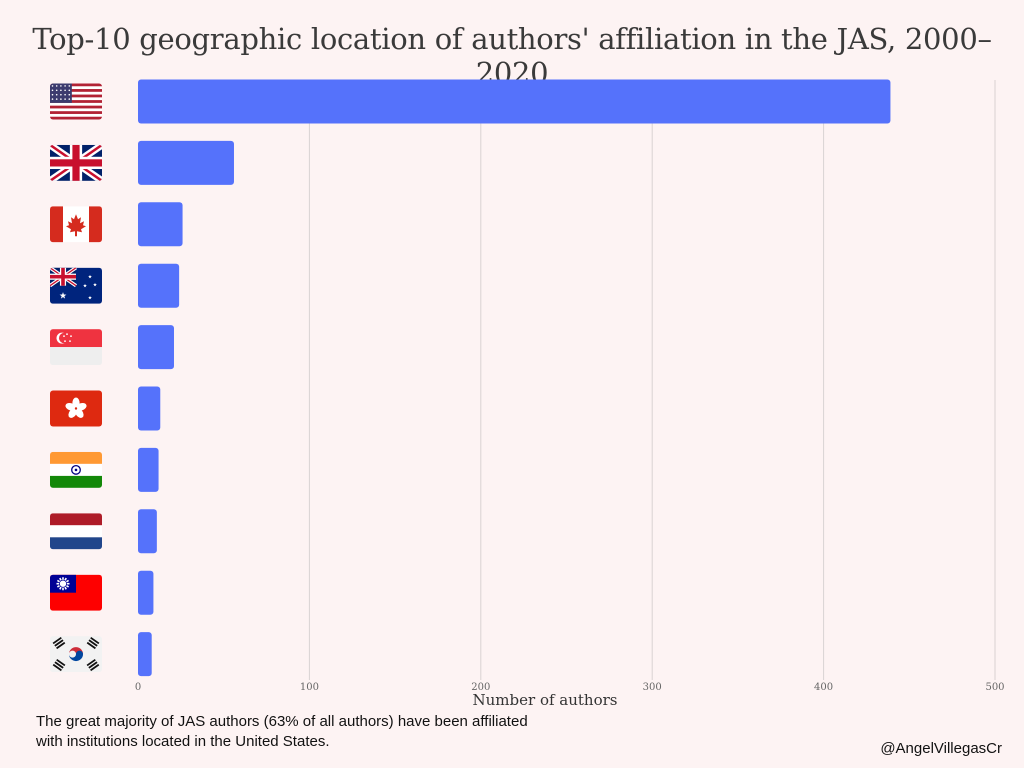 The width and height of the screenshot is (1024, 768). Describe the element at coordinates (309, 687) in the screenshot. I see `x-tick-label: 100` at that location.